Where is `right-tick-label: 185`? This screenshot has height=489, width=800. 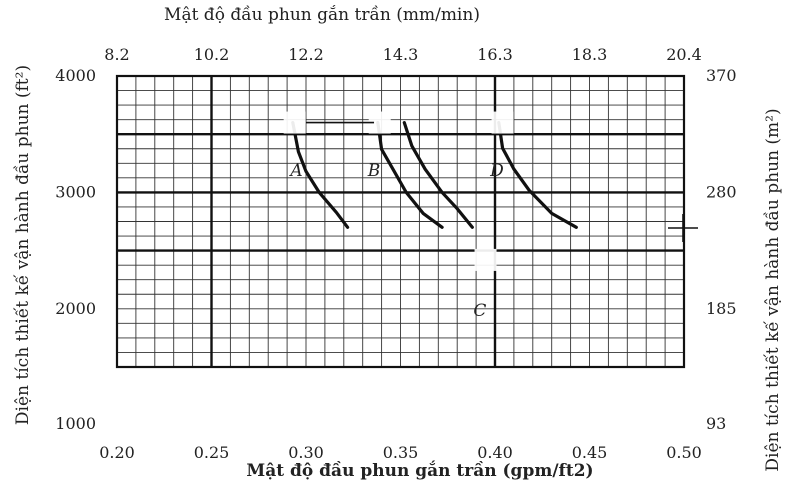 right-tick-label: 185 is located at coordinates (721, 308).